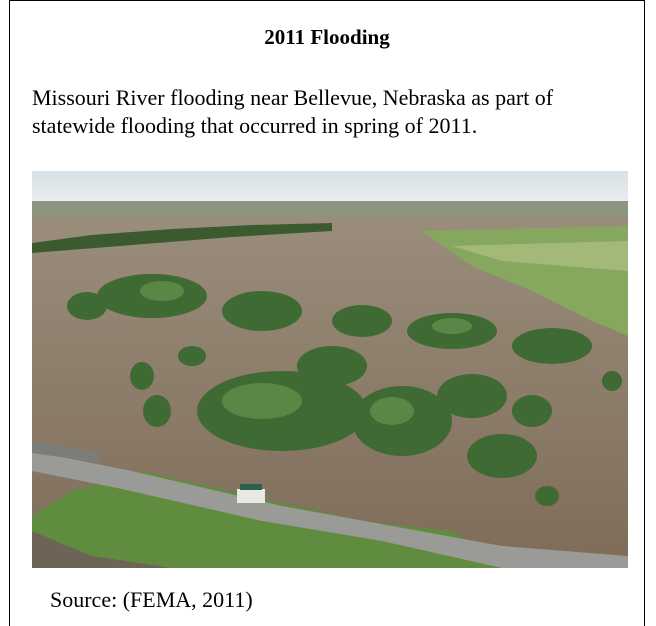 The height and width of the screenshot is (626, 656). I want to click on field-right-light, so click(540, 256).